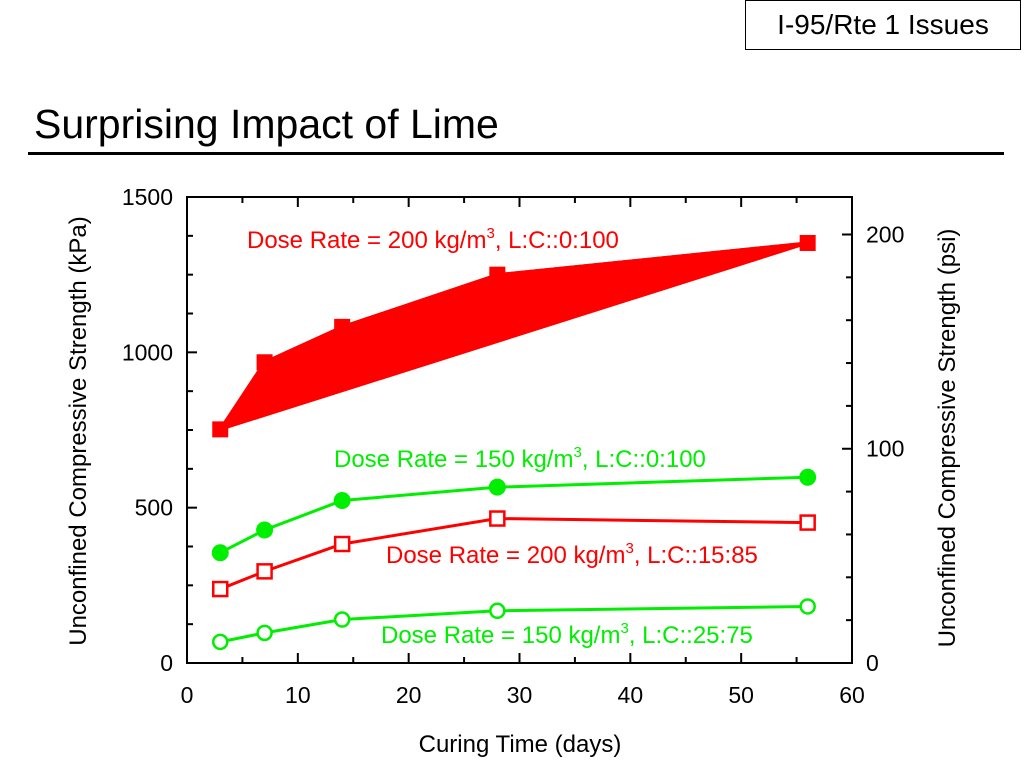 The width and height of the screenshot is (1024, 768). I want to click on y2-tick-label: 200, so click(885, 234).